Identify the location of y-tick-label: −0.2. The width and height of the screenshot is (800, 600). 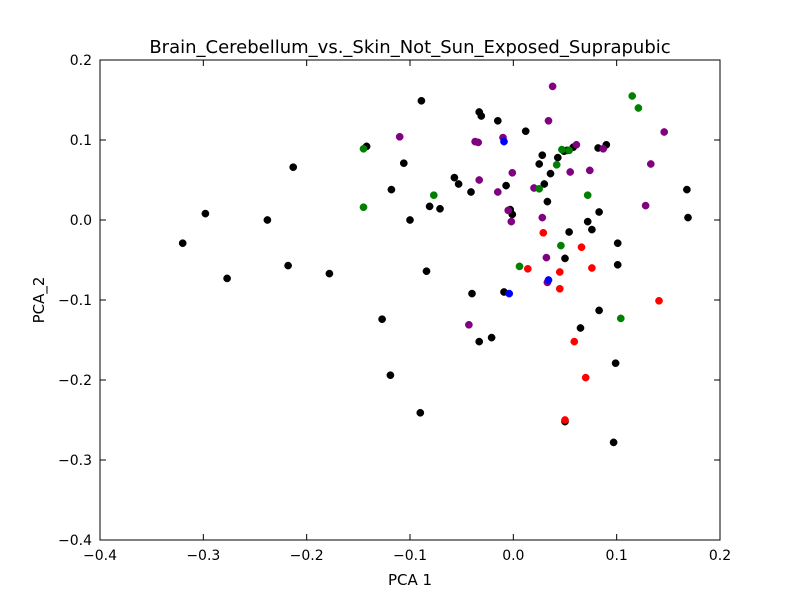
(75, 381).